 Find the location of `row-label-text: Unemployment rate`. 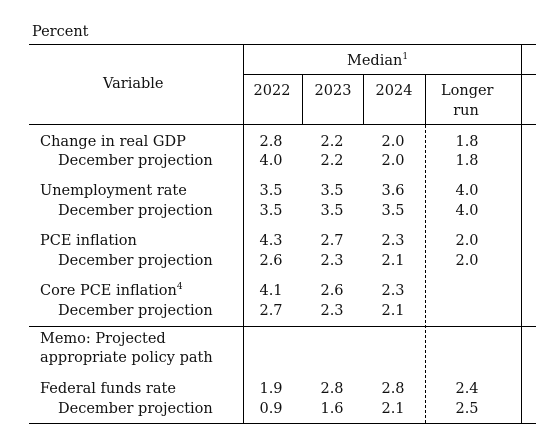

row-label-text: Unemployment rate is located at coordinates (113, 191).